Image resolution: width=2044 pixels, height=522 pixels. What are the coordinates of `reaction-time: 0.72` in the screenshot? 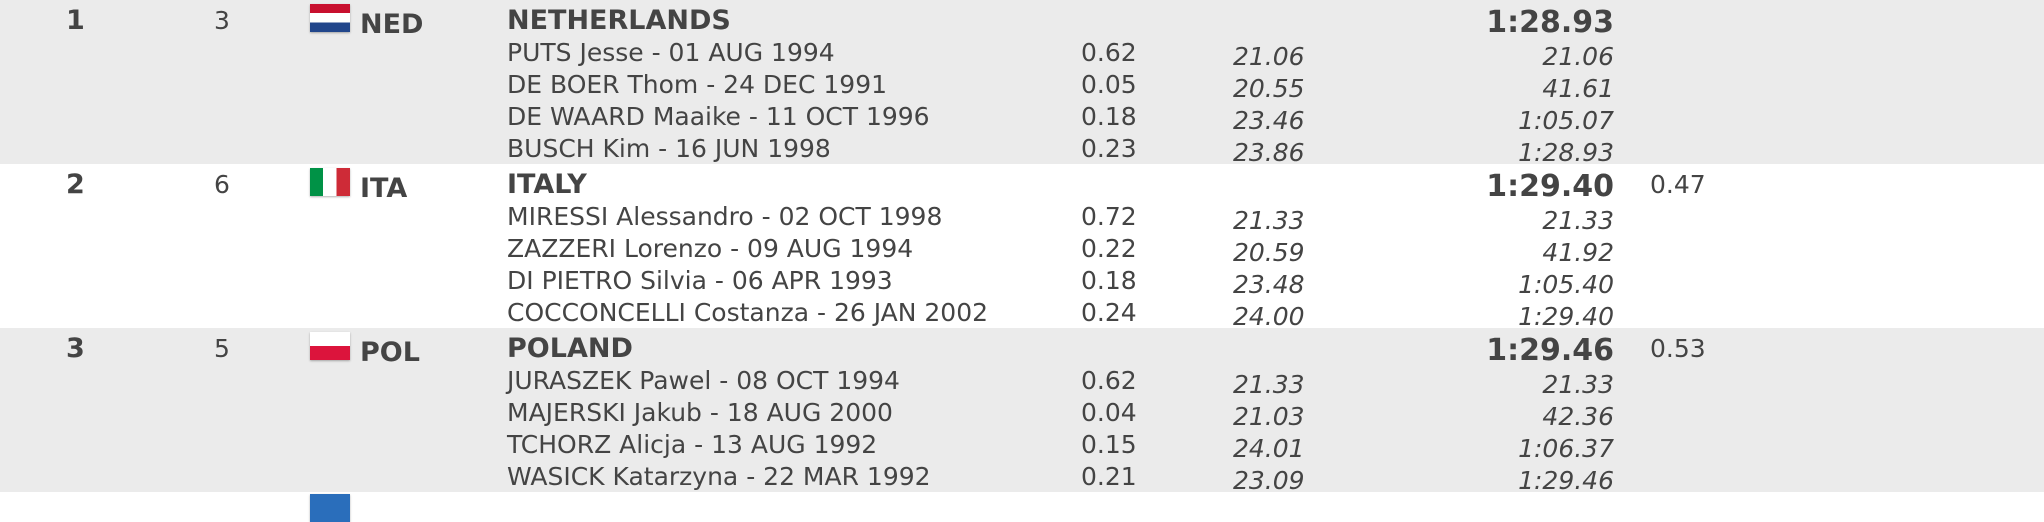 It's located at (1109, 216).